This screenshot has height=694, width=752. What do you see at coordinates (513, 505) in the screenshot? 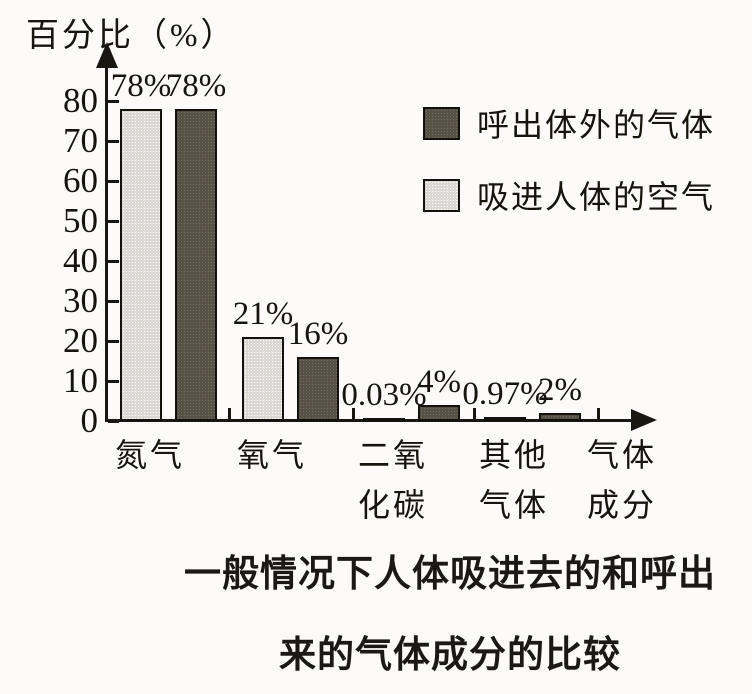
I see `category-label-line: 气体` at bounding box center [513, 505].